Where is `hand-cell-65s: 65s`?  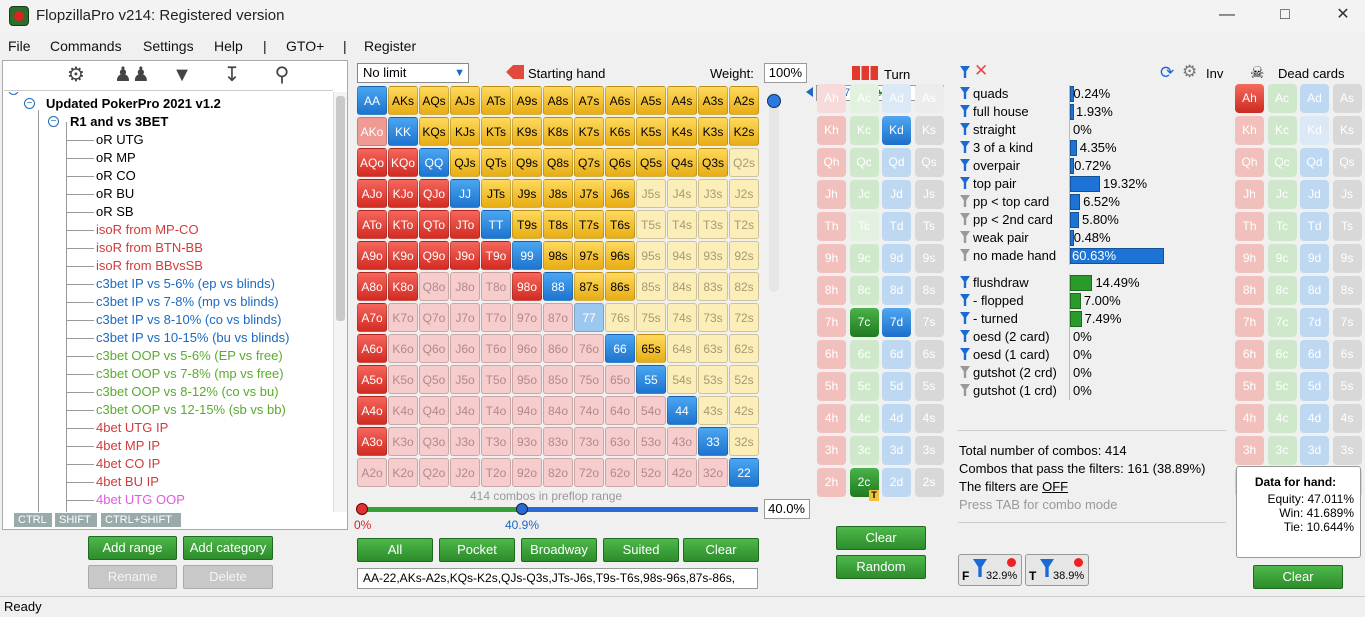 hand-cell-65s: 65s is located at coordinates (651, 348).